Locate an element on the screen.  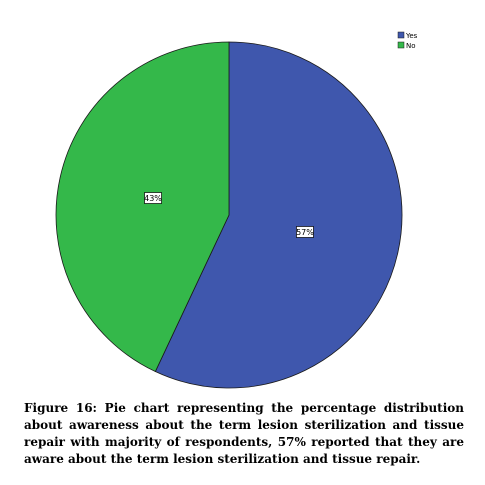
data-label-yes: 57% is located at coordinates (305, 232).